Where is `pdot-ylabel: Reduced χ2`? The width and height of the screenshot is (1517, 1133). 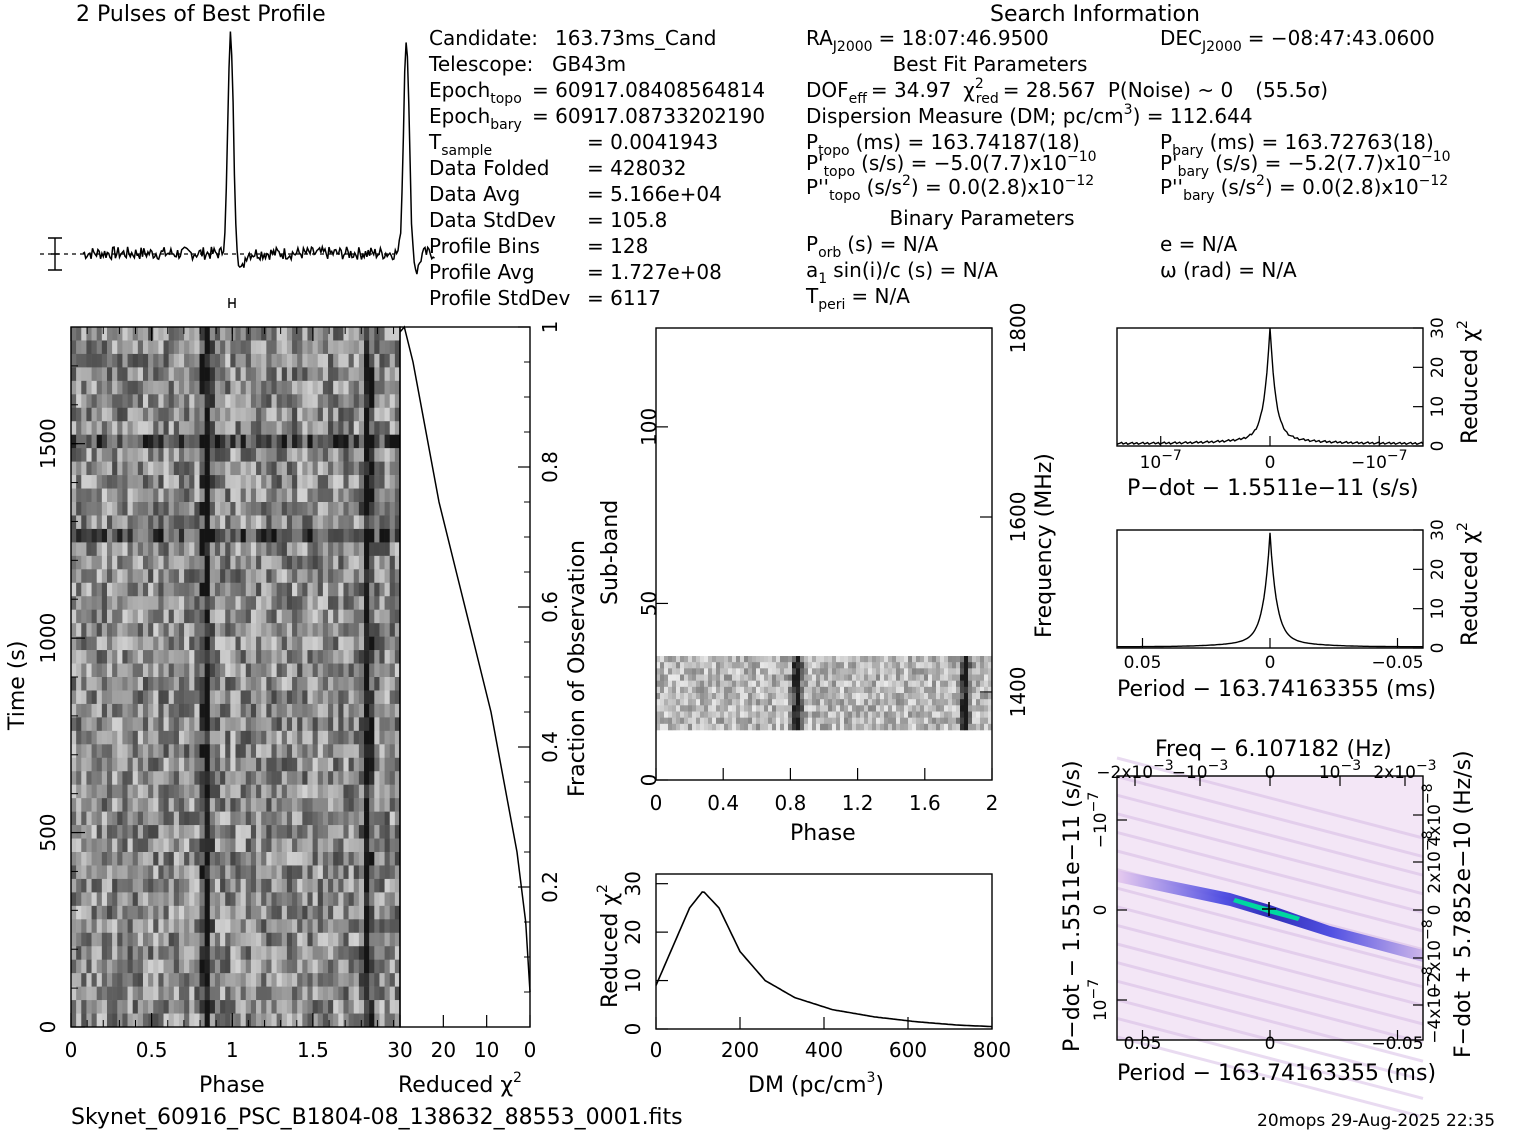
pdot-ylabel: Reduced χ2 is located at coordinates (1469, 382).